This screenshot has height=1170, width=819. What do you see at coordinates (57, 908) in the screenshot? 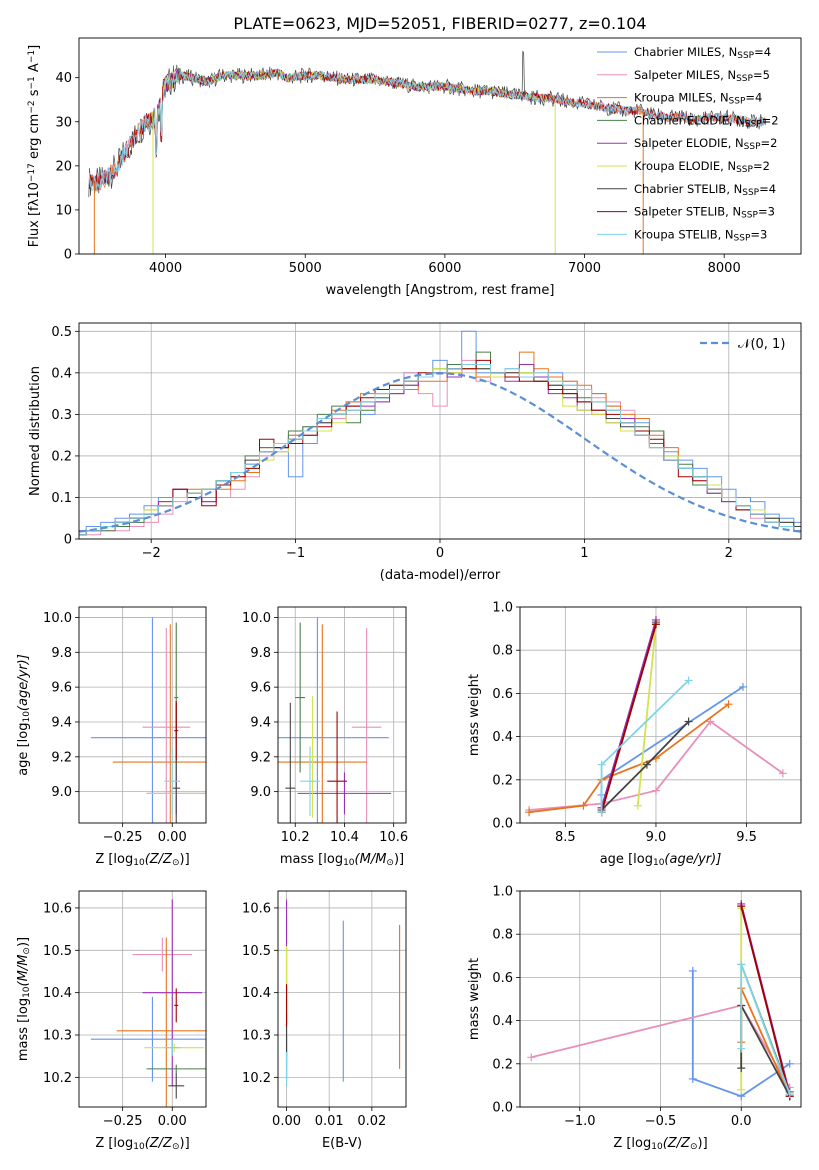
I see `y-tick-label: 10.6` at bounding box center [57, 908].